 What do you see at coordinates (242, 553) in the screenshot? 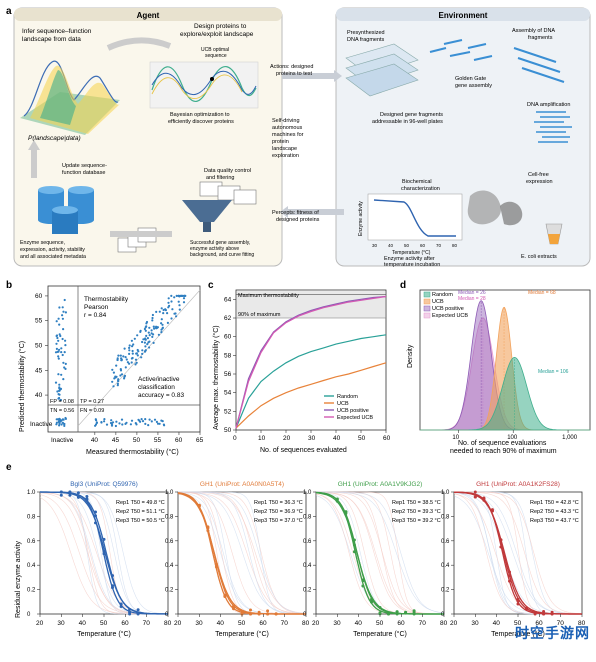
I see `background-curve` at bounding box center [242, 553].